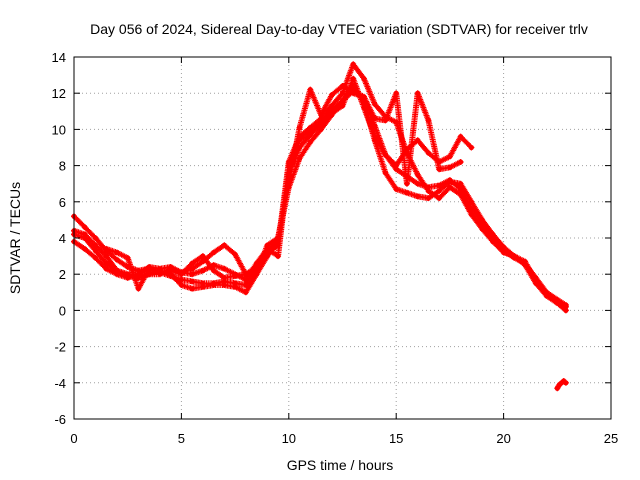 This screenshot has width=640, height=480. Describe the element at coordinates (62, 202) in the screenshot. I see `y-tick-label: 6` at that location.